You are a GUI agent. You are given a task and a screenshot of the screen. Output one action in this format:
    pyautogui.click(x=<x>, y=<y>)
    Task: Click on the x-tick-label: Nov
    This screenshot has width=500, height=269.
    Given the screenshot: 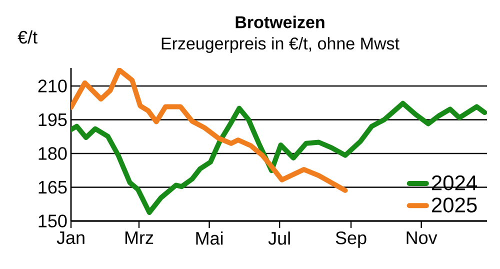 What is the action you would take?
    pyautogui.click(x=422, y=238)
    